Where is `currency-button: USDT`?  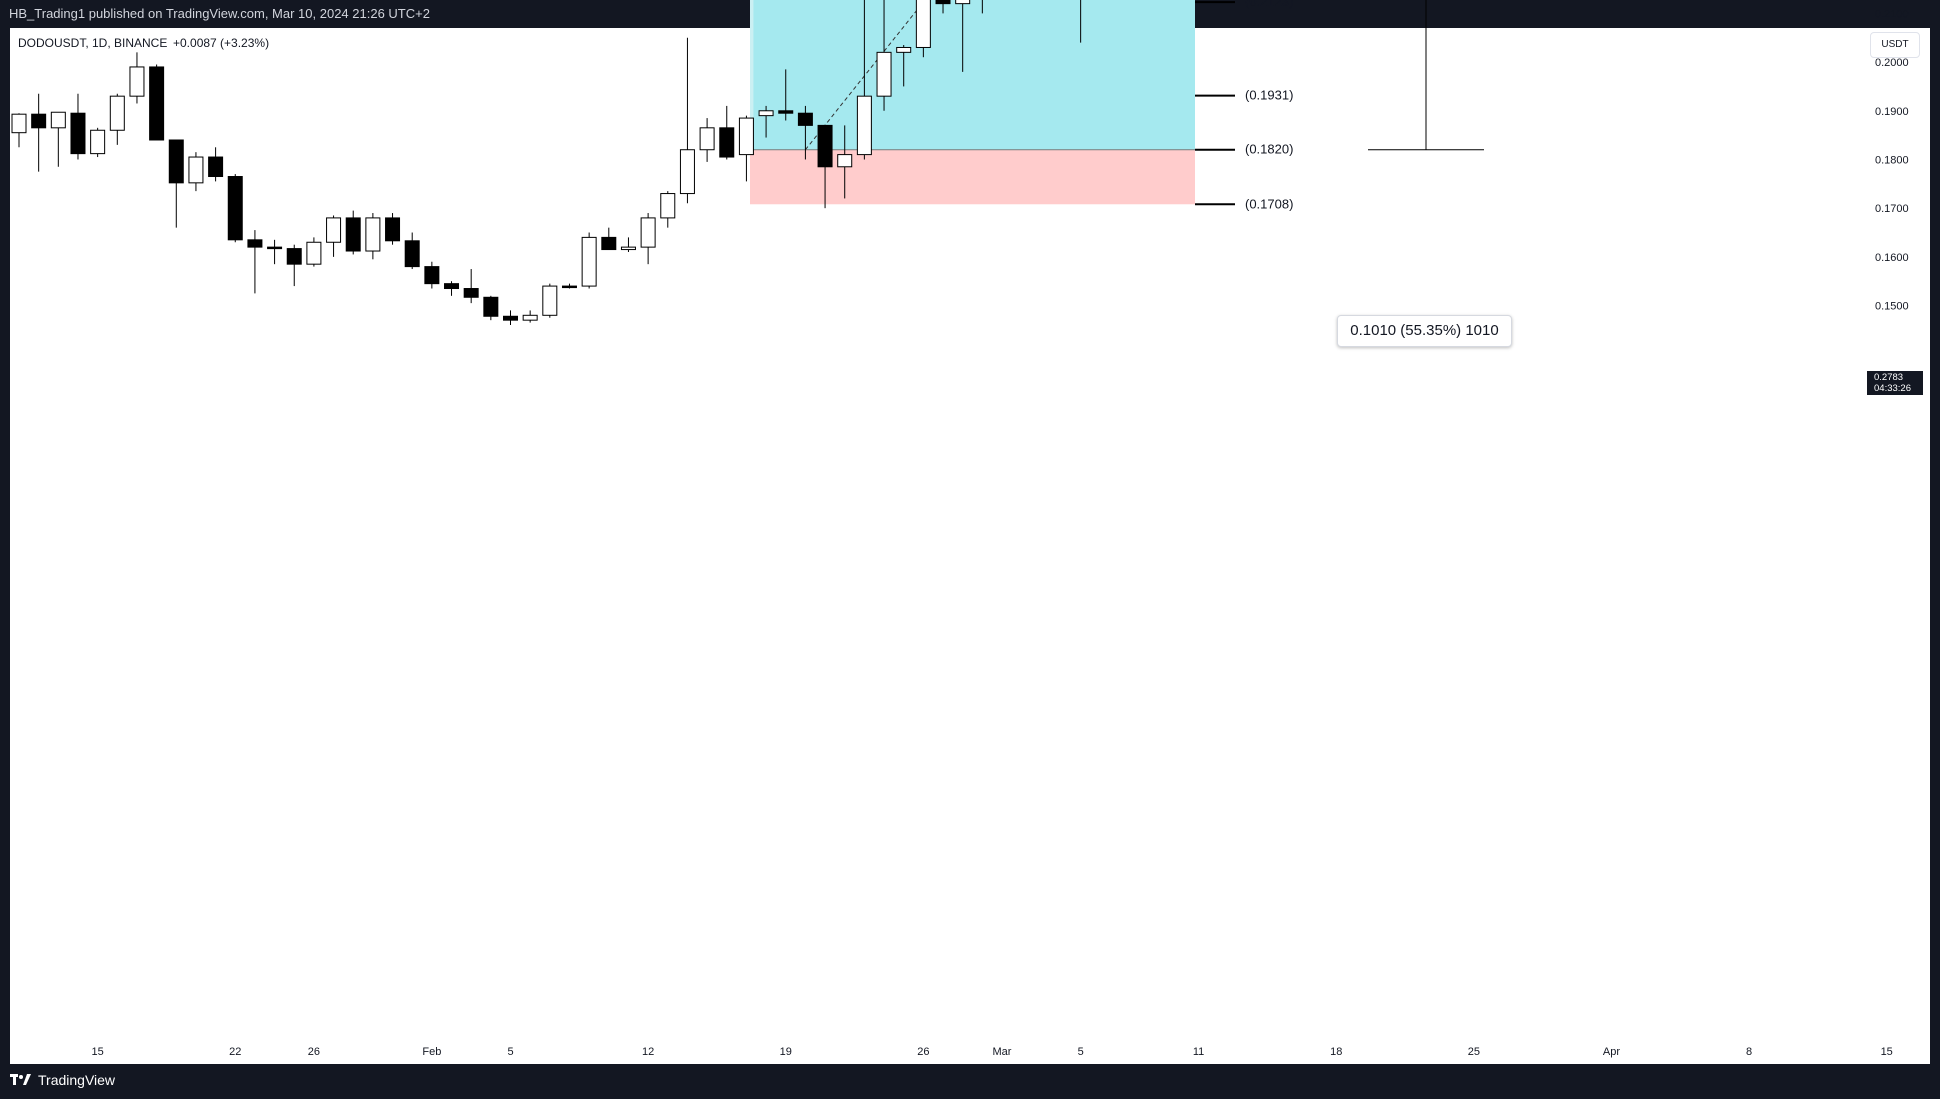
currency-button: USDT is located at coordinates (1895, 45).